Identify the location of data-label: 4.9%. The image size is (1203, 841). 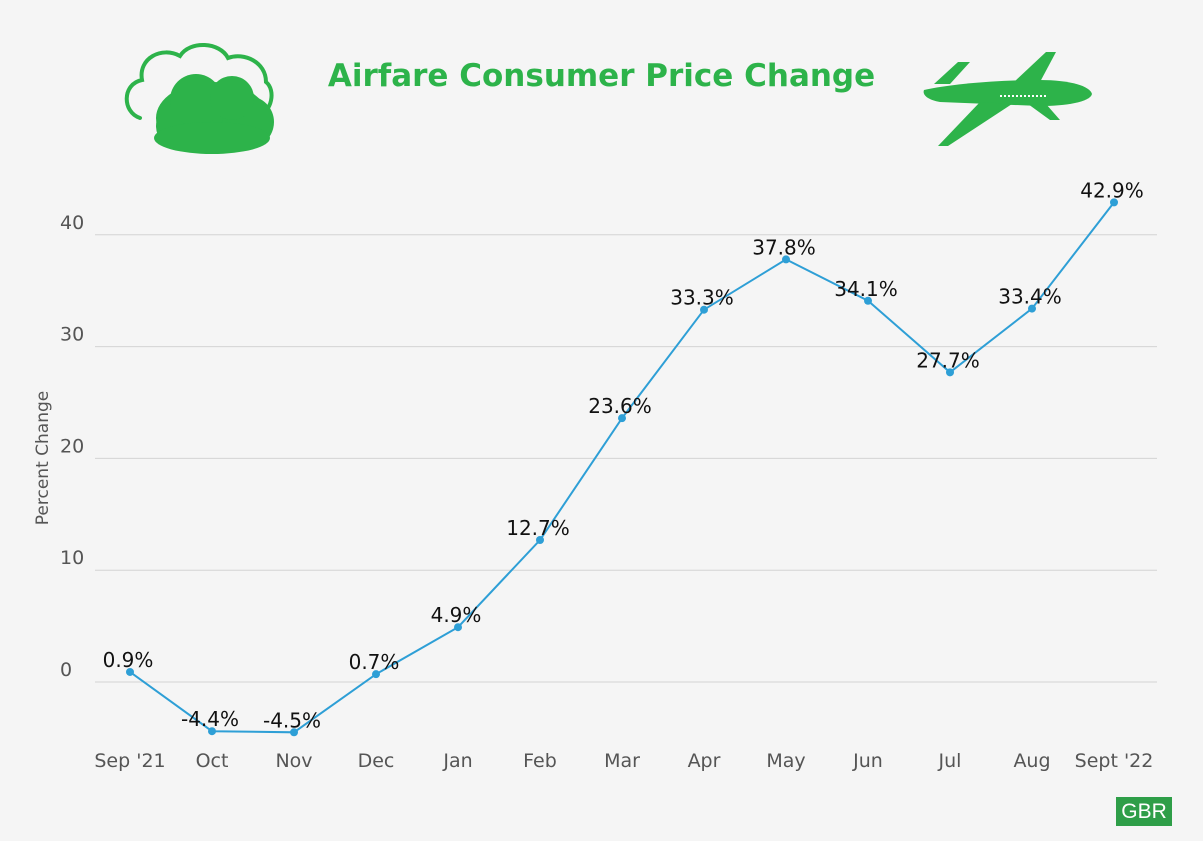
(456, 615).